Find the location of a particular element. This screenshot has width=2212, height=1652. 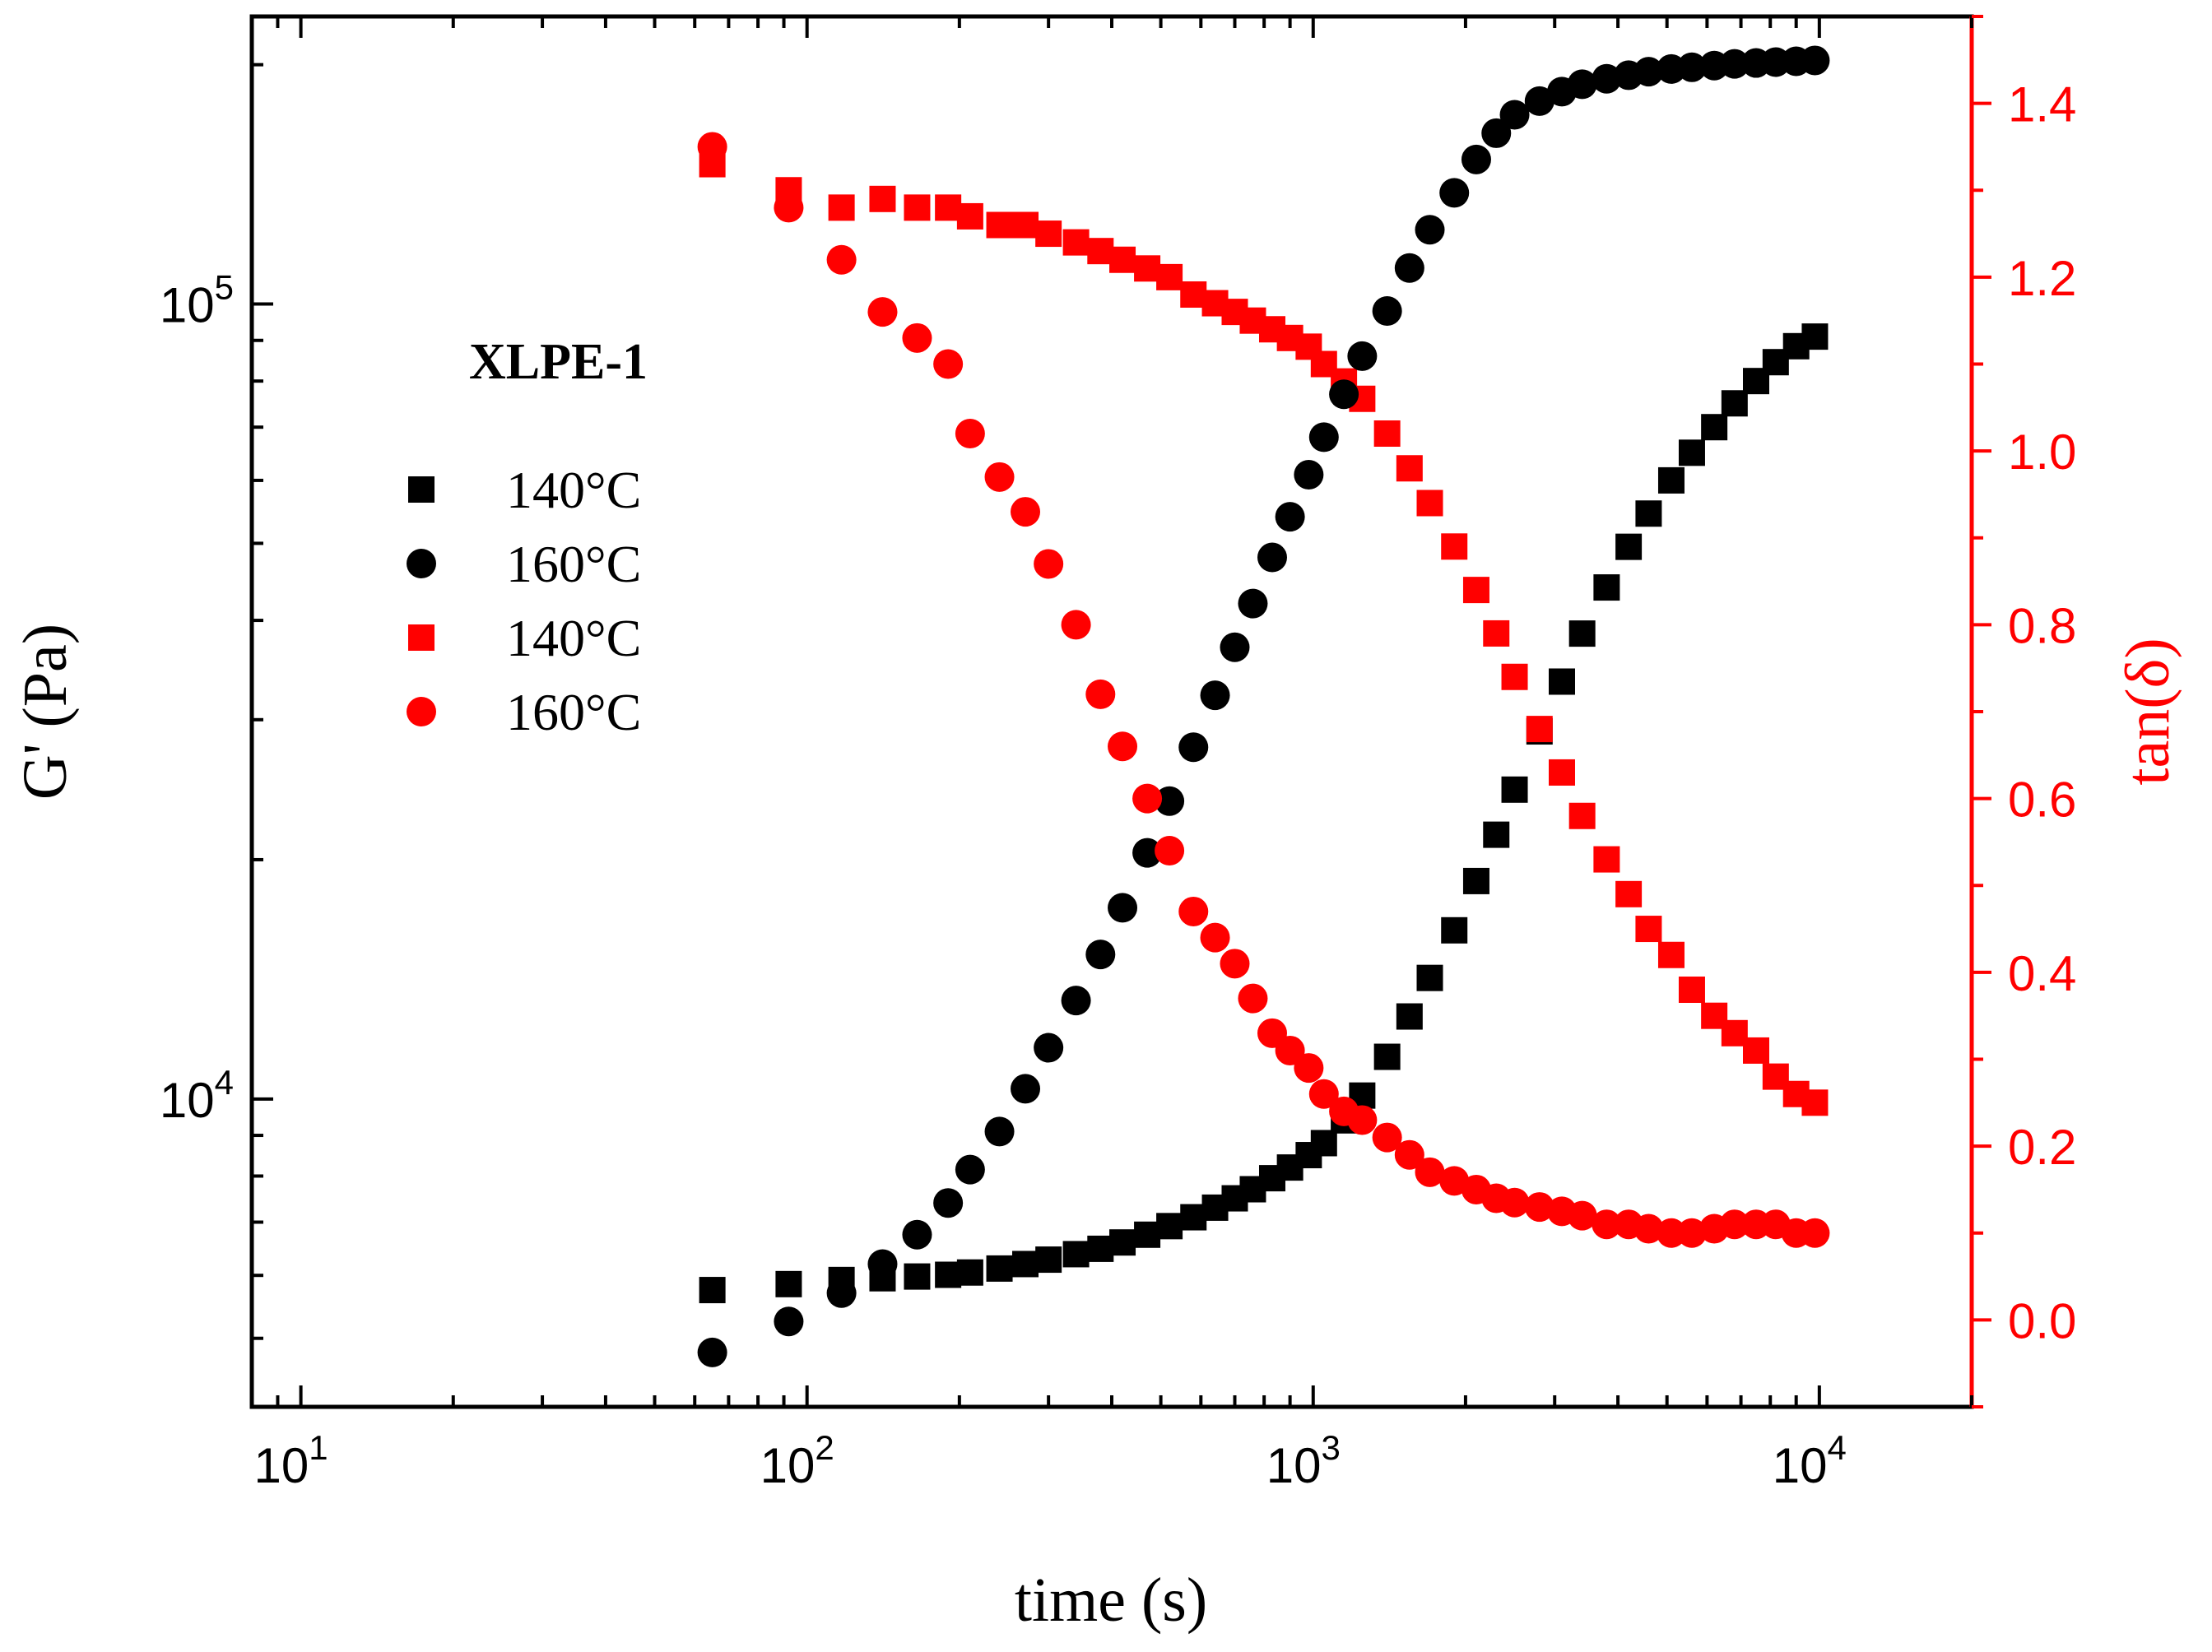

y2-tick-label: 0.6 is located at coordinates (2042, 800).